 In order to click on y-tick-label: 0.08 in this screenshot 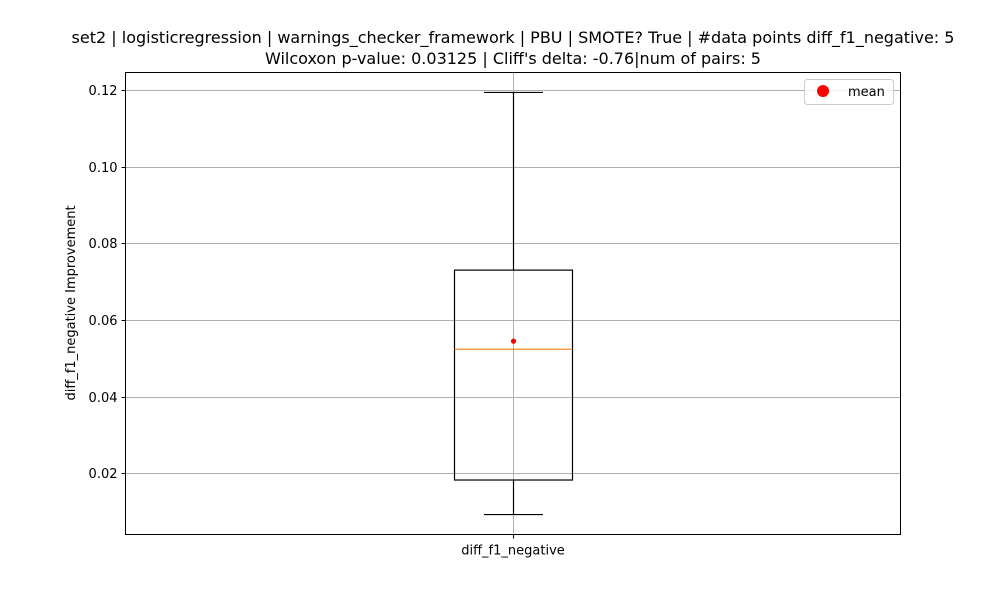, I will do `click(103, 244)`.